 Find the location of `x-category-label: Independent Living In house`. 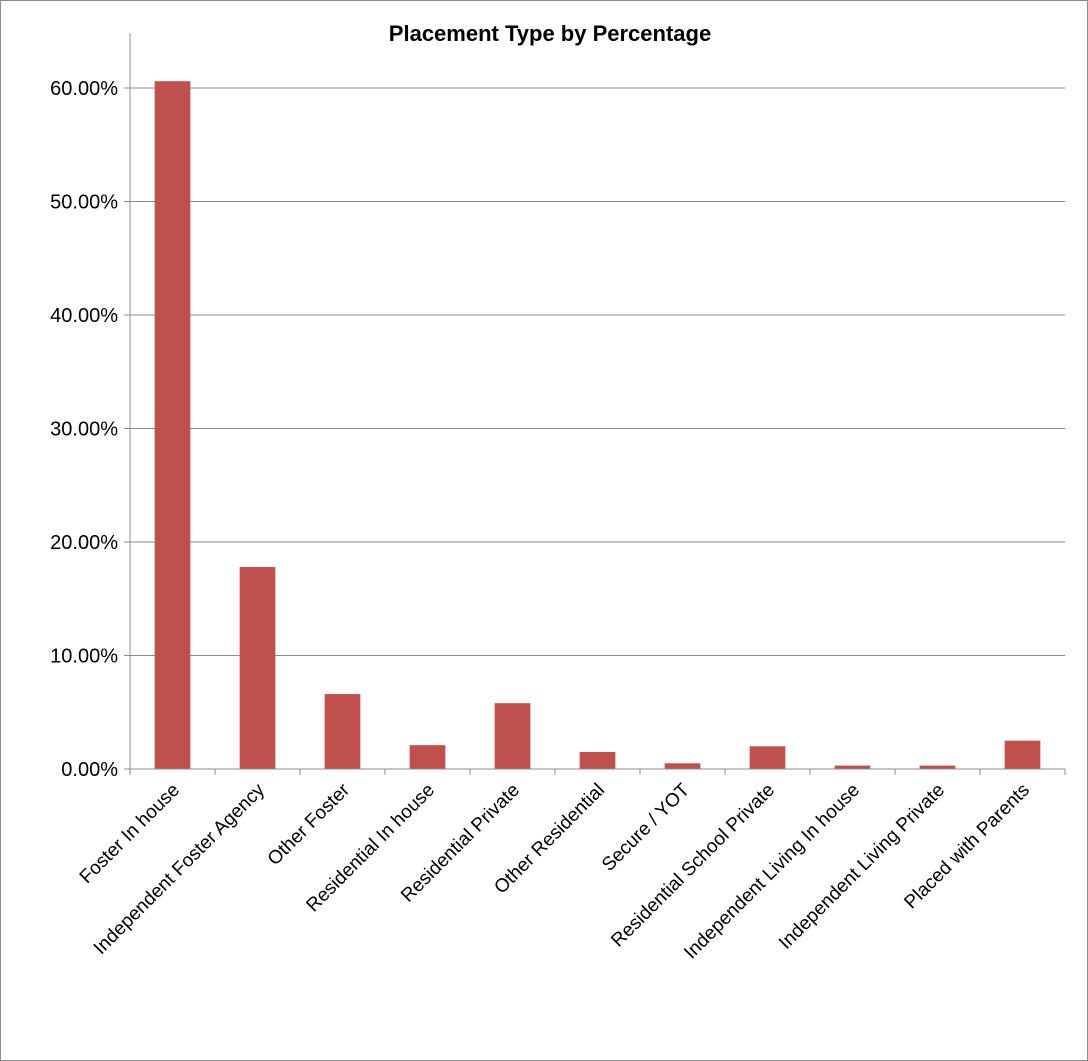

x-category-label: Independent Living In house is located at coordinates (772, 872).